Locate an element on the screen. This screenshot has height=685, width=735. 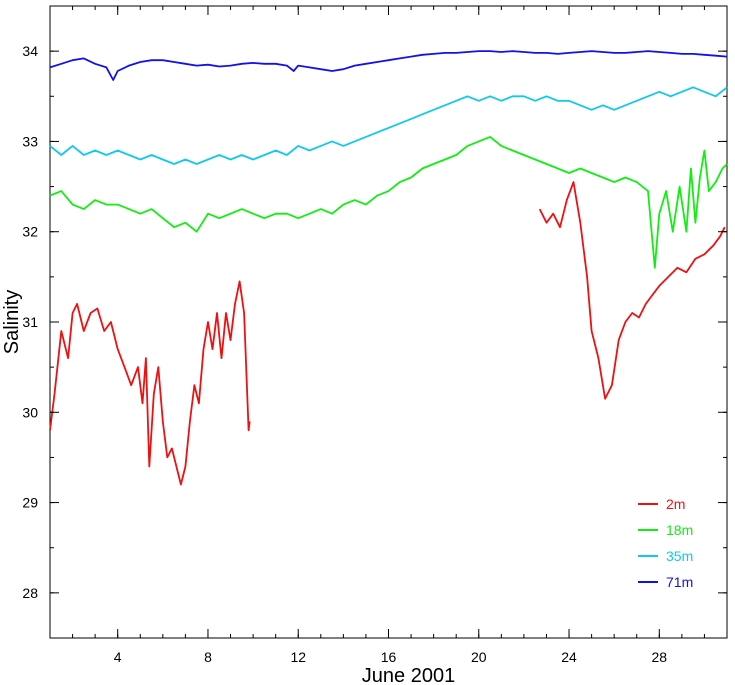
x-tick-label: 28 is located at coordinates (660, 657).